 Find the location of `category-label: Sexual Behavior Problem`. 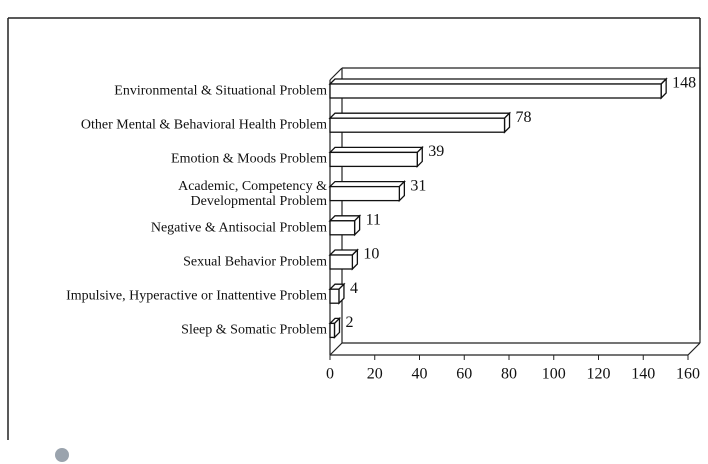

category-label: Sexual Behavior Problem is located at coordinates (255, 262).